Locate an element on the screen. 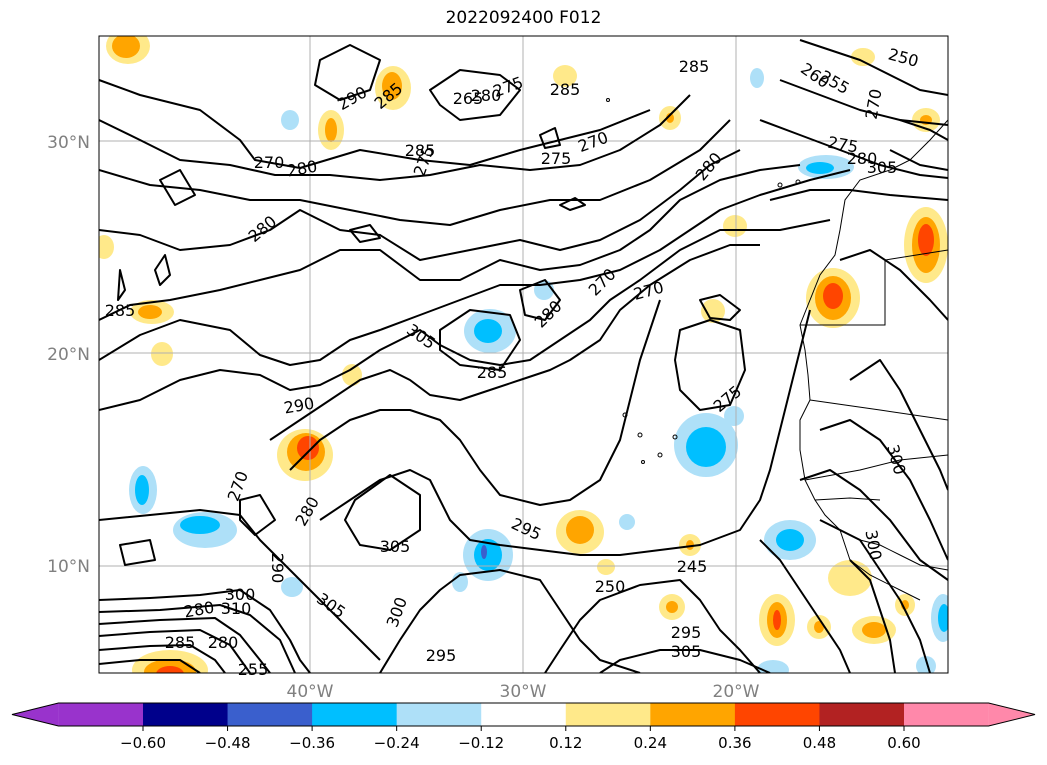 The width and height of the screenshot is (1047, 765). lon-label: 20°W is located at coordinates (736, 692).